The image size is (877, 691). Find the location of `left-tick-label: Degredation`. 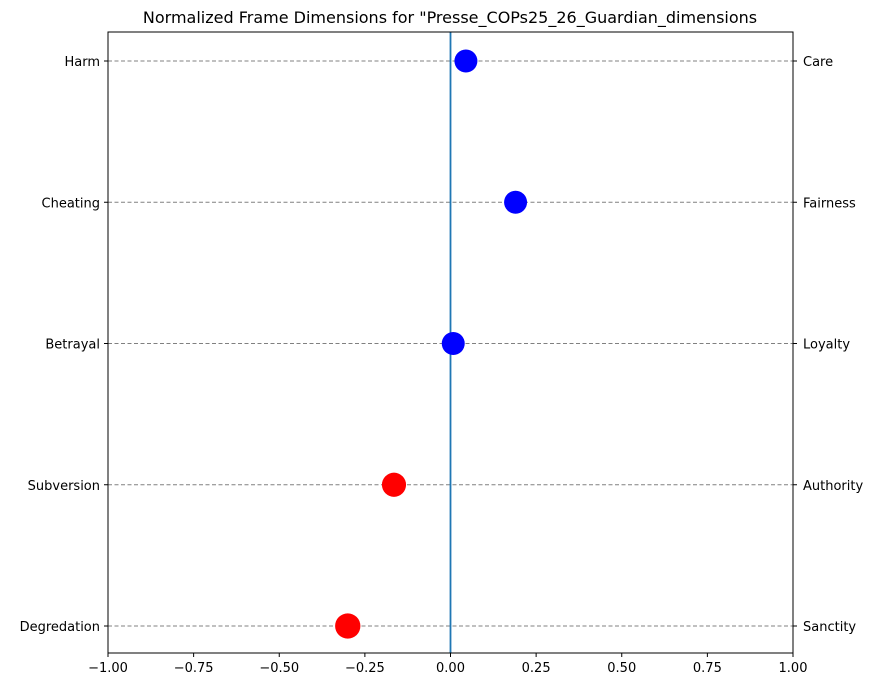

left-tick-label: Degredation is located at coordinates (60, 627).